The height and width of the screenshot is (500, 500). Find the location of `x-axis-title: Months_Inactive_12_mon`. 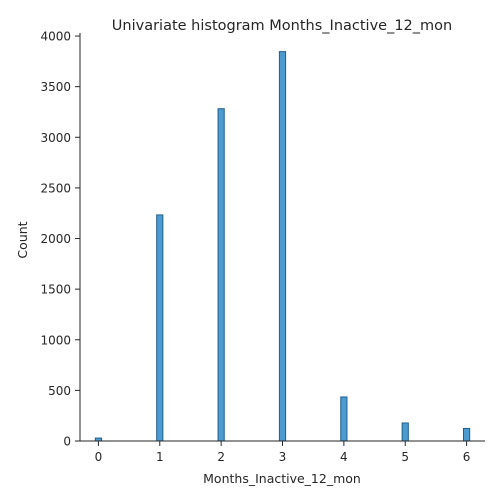

x-axis-title: Months_Inactive_12_mon is located at coordinates (282, 478).